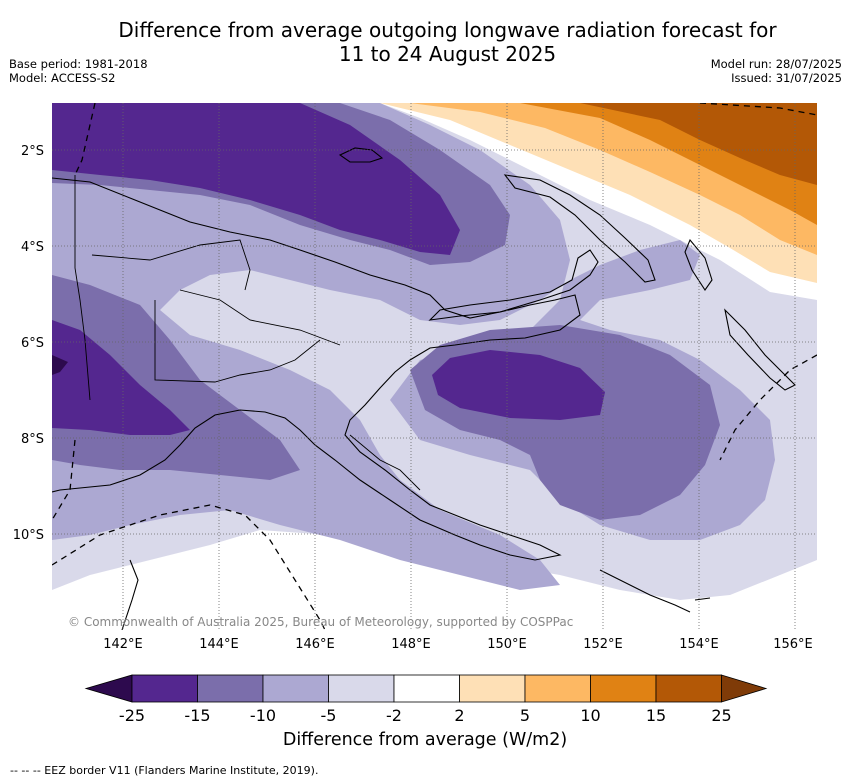  Describe the element at coordinates (32, 343) in the screenshot. I see `lat-label: 6°S` at that location.